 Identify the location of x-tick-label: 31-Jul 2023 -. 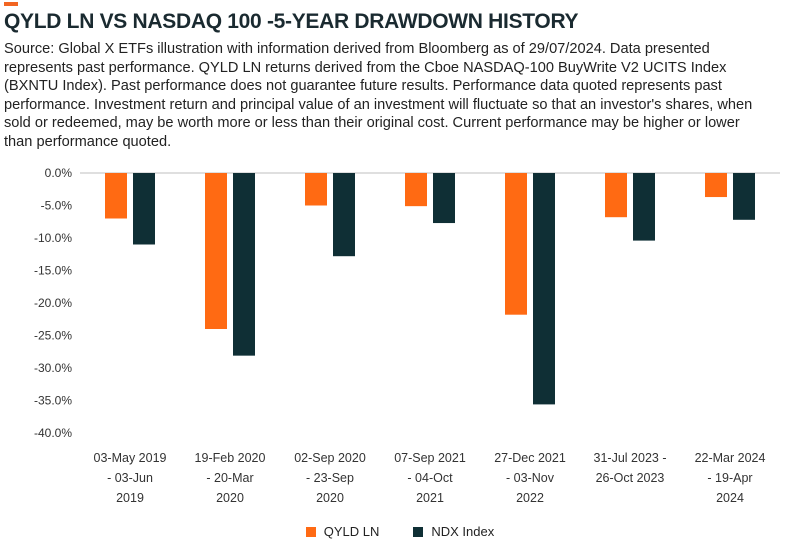
(630, 458).